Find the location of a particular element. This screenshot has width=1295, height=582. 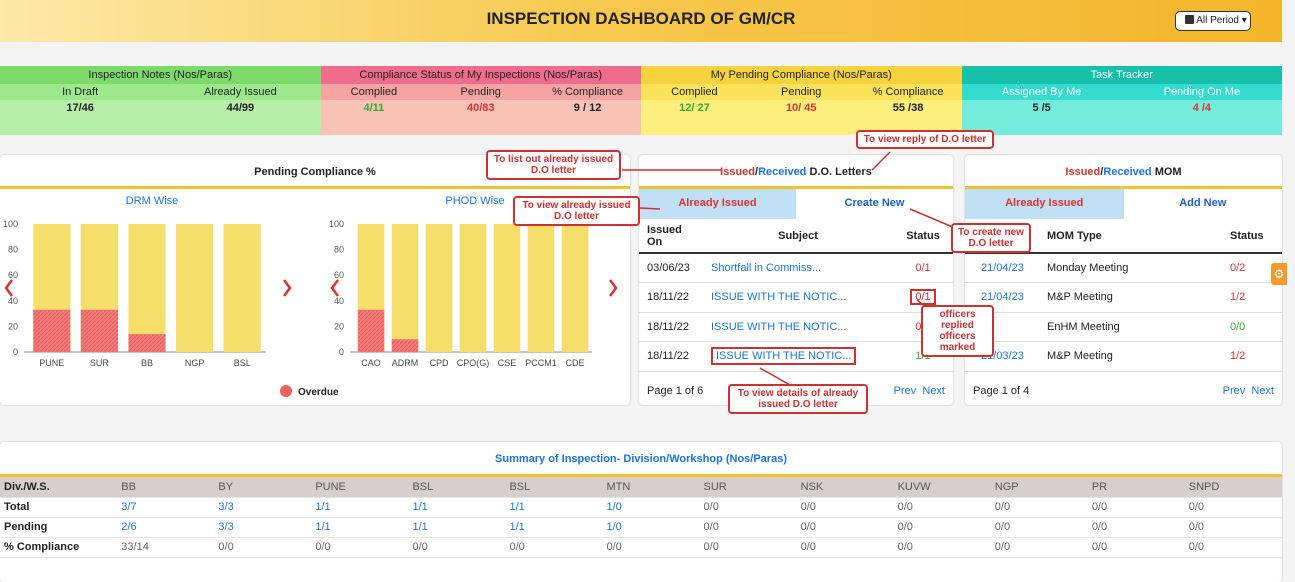

col-issued-on: Issued On is located at coordinates (671, 236).